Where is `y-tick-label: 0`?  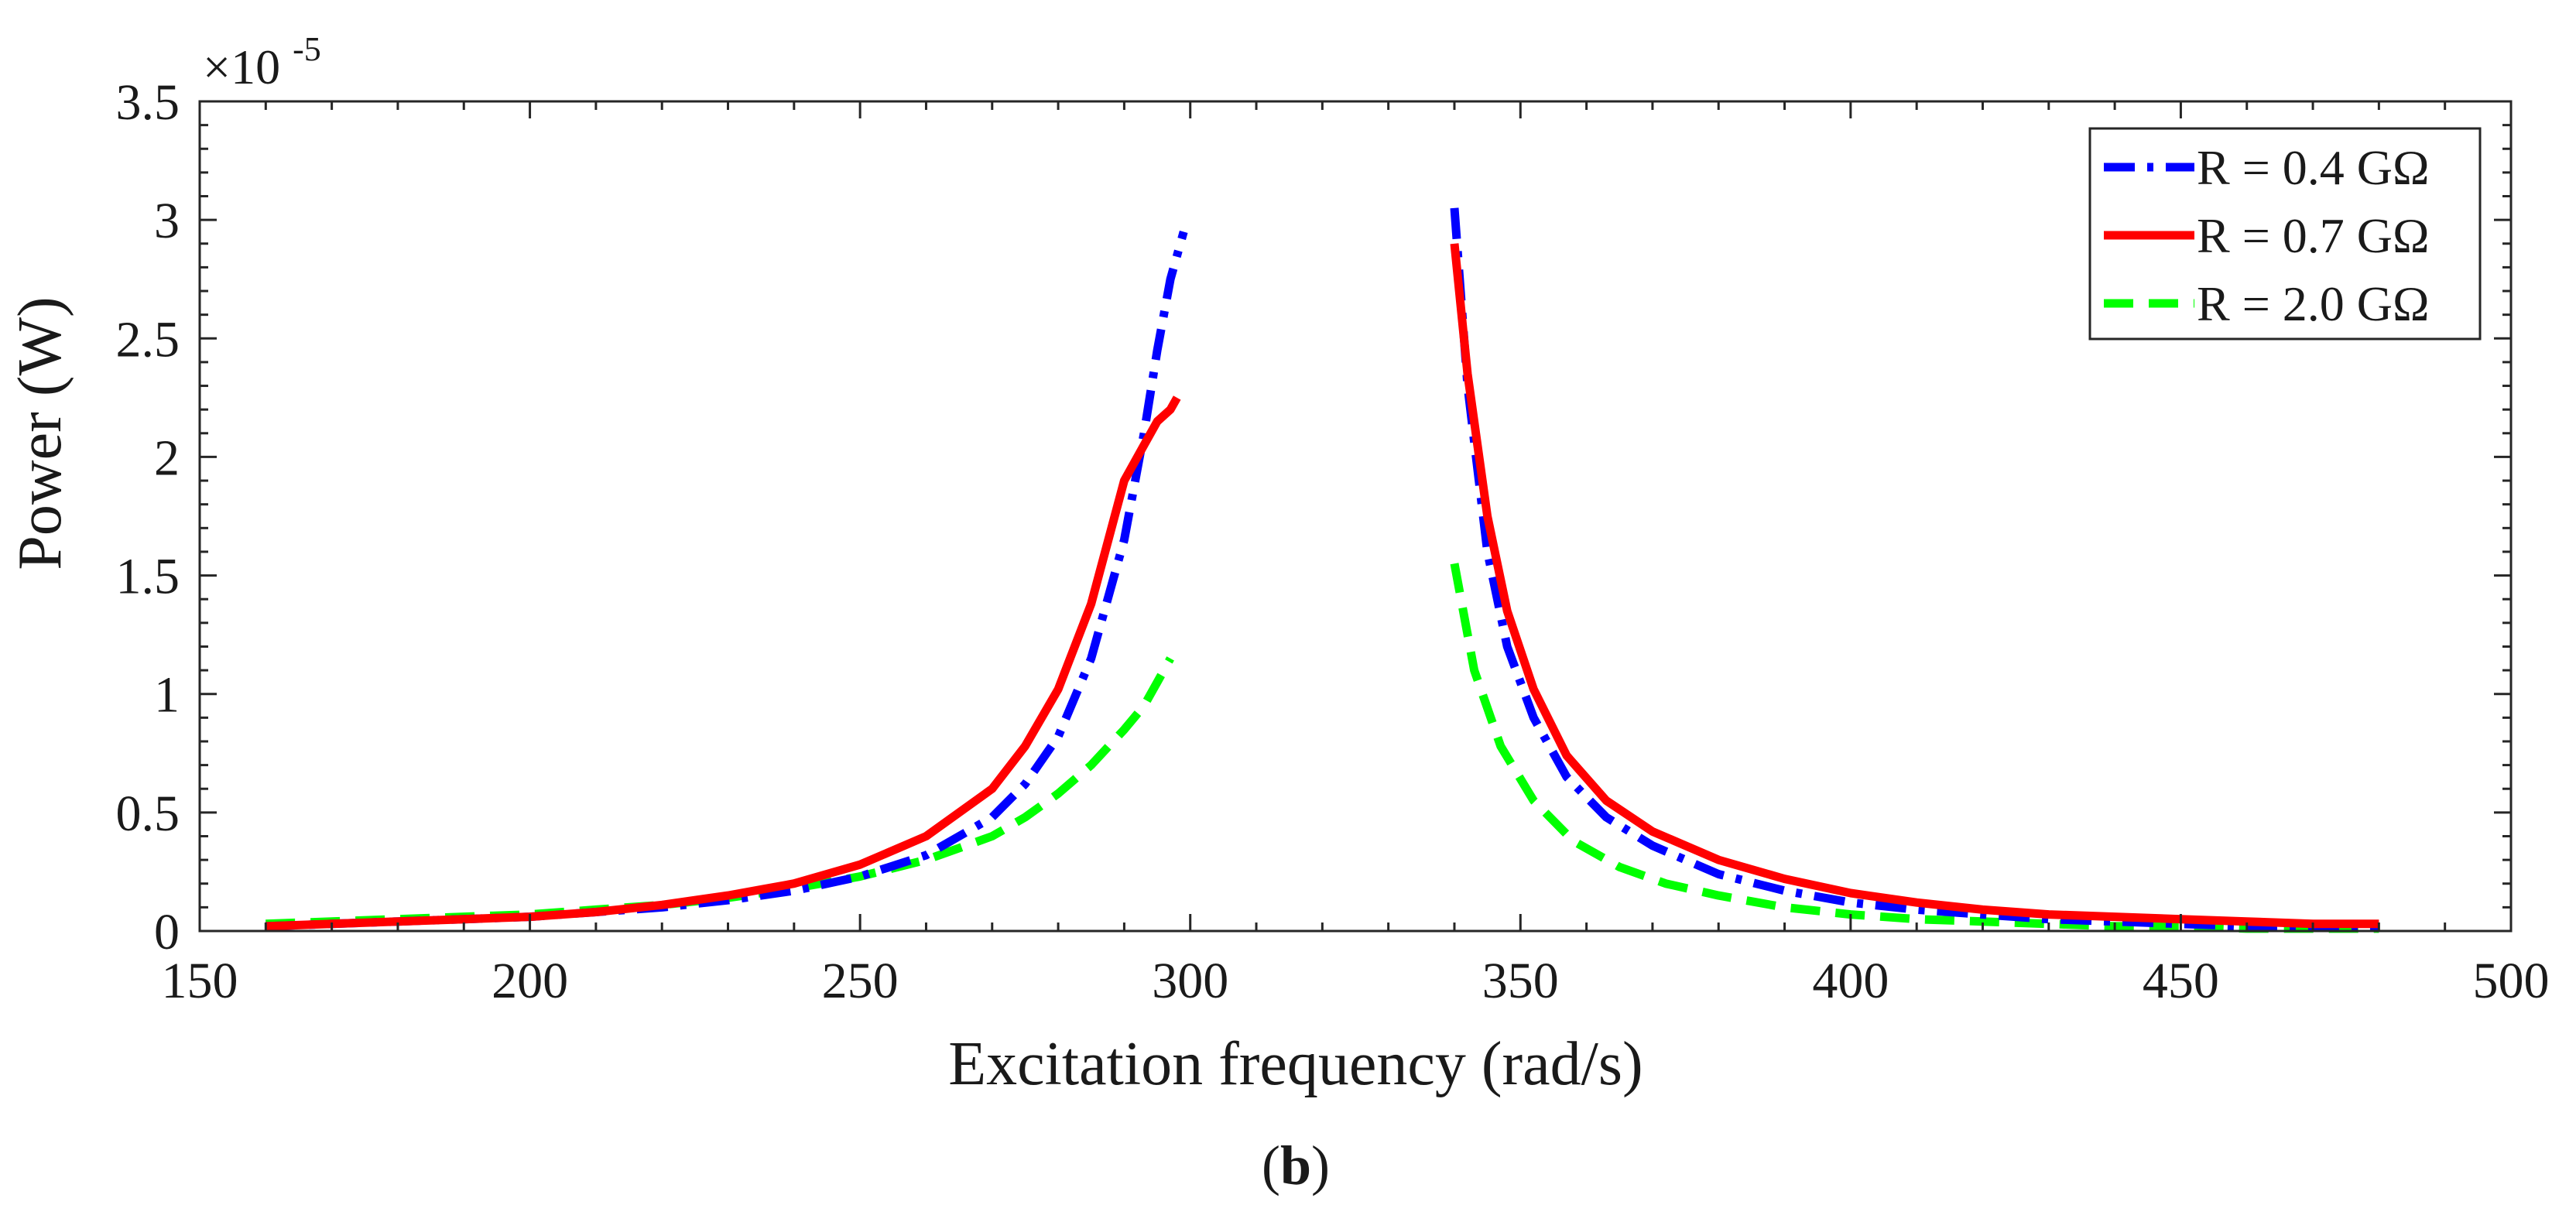 y-tick-label: 0 is located at coordinates (167, 932).